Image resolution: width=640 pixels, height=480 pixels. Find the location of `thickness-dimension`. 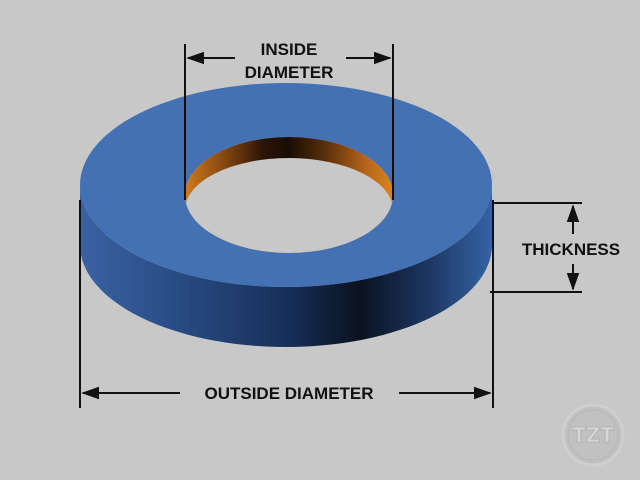

thickness-dimension is located at coordinates (536, 247).